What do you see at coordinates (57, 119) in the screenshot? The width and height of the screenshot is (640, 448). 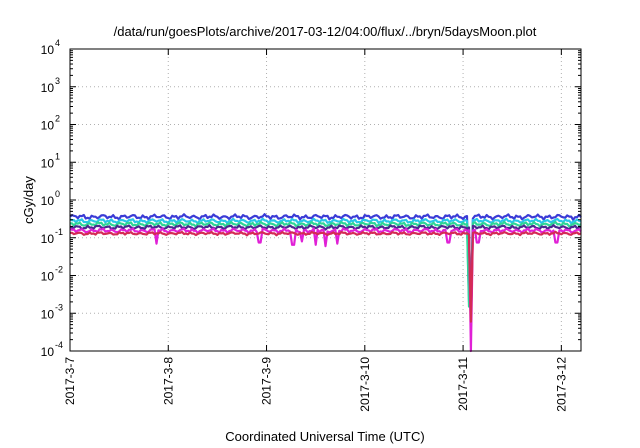 I see `y-tick-exponent: 2` at bounding box center [57, 119].